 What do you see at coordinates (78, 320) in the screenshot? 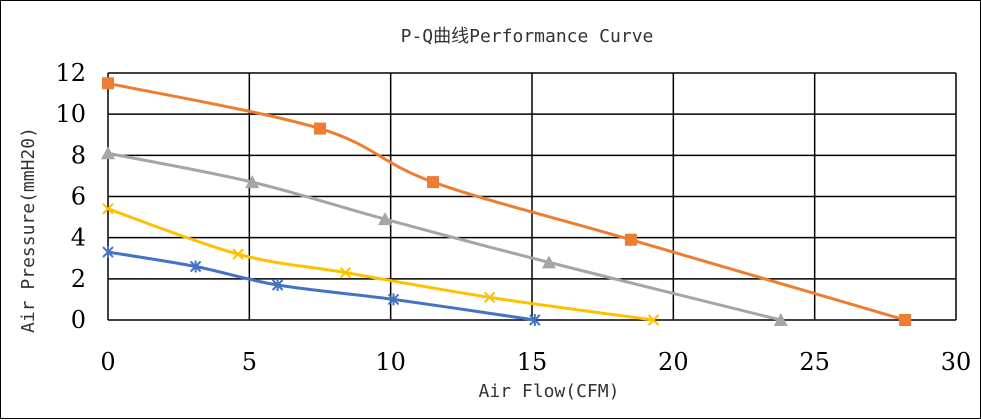
I see `y-tick-label: 0` at bounding box center [78, 320].